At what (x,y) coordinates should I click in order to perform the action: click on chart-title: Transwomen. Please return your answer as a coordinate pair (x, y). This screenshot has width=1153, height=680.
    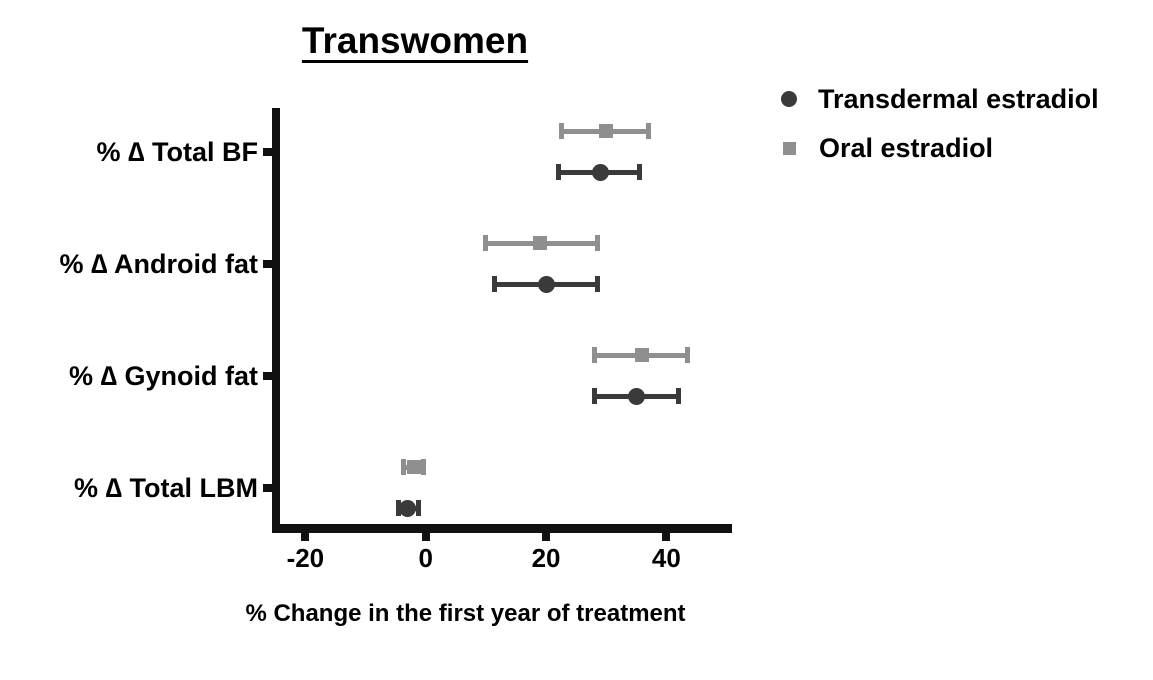
    Looking at the image, I should click on (415, 40).